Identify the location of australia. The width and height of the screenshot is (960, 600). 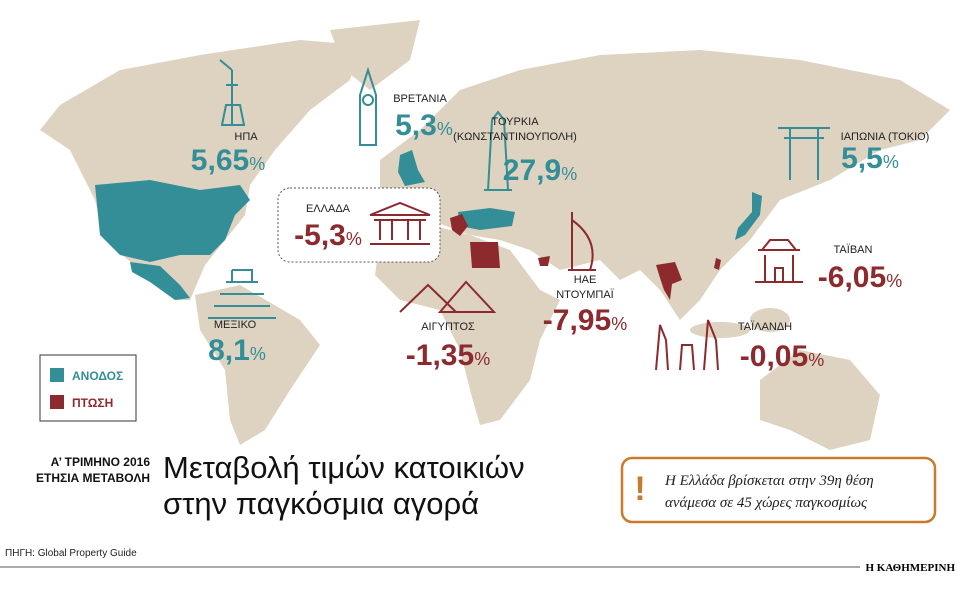
(820, 400).